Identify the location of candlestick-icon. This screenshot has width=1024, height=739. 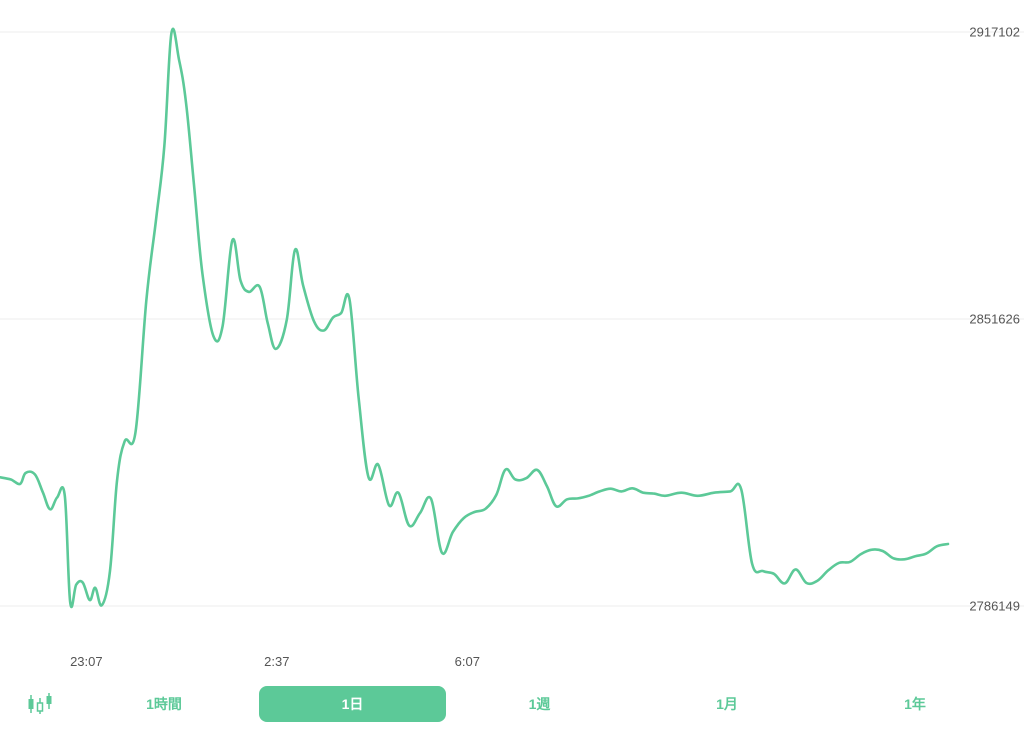
(40, 704).